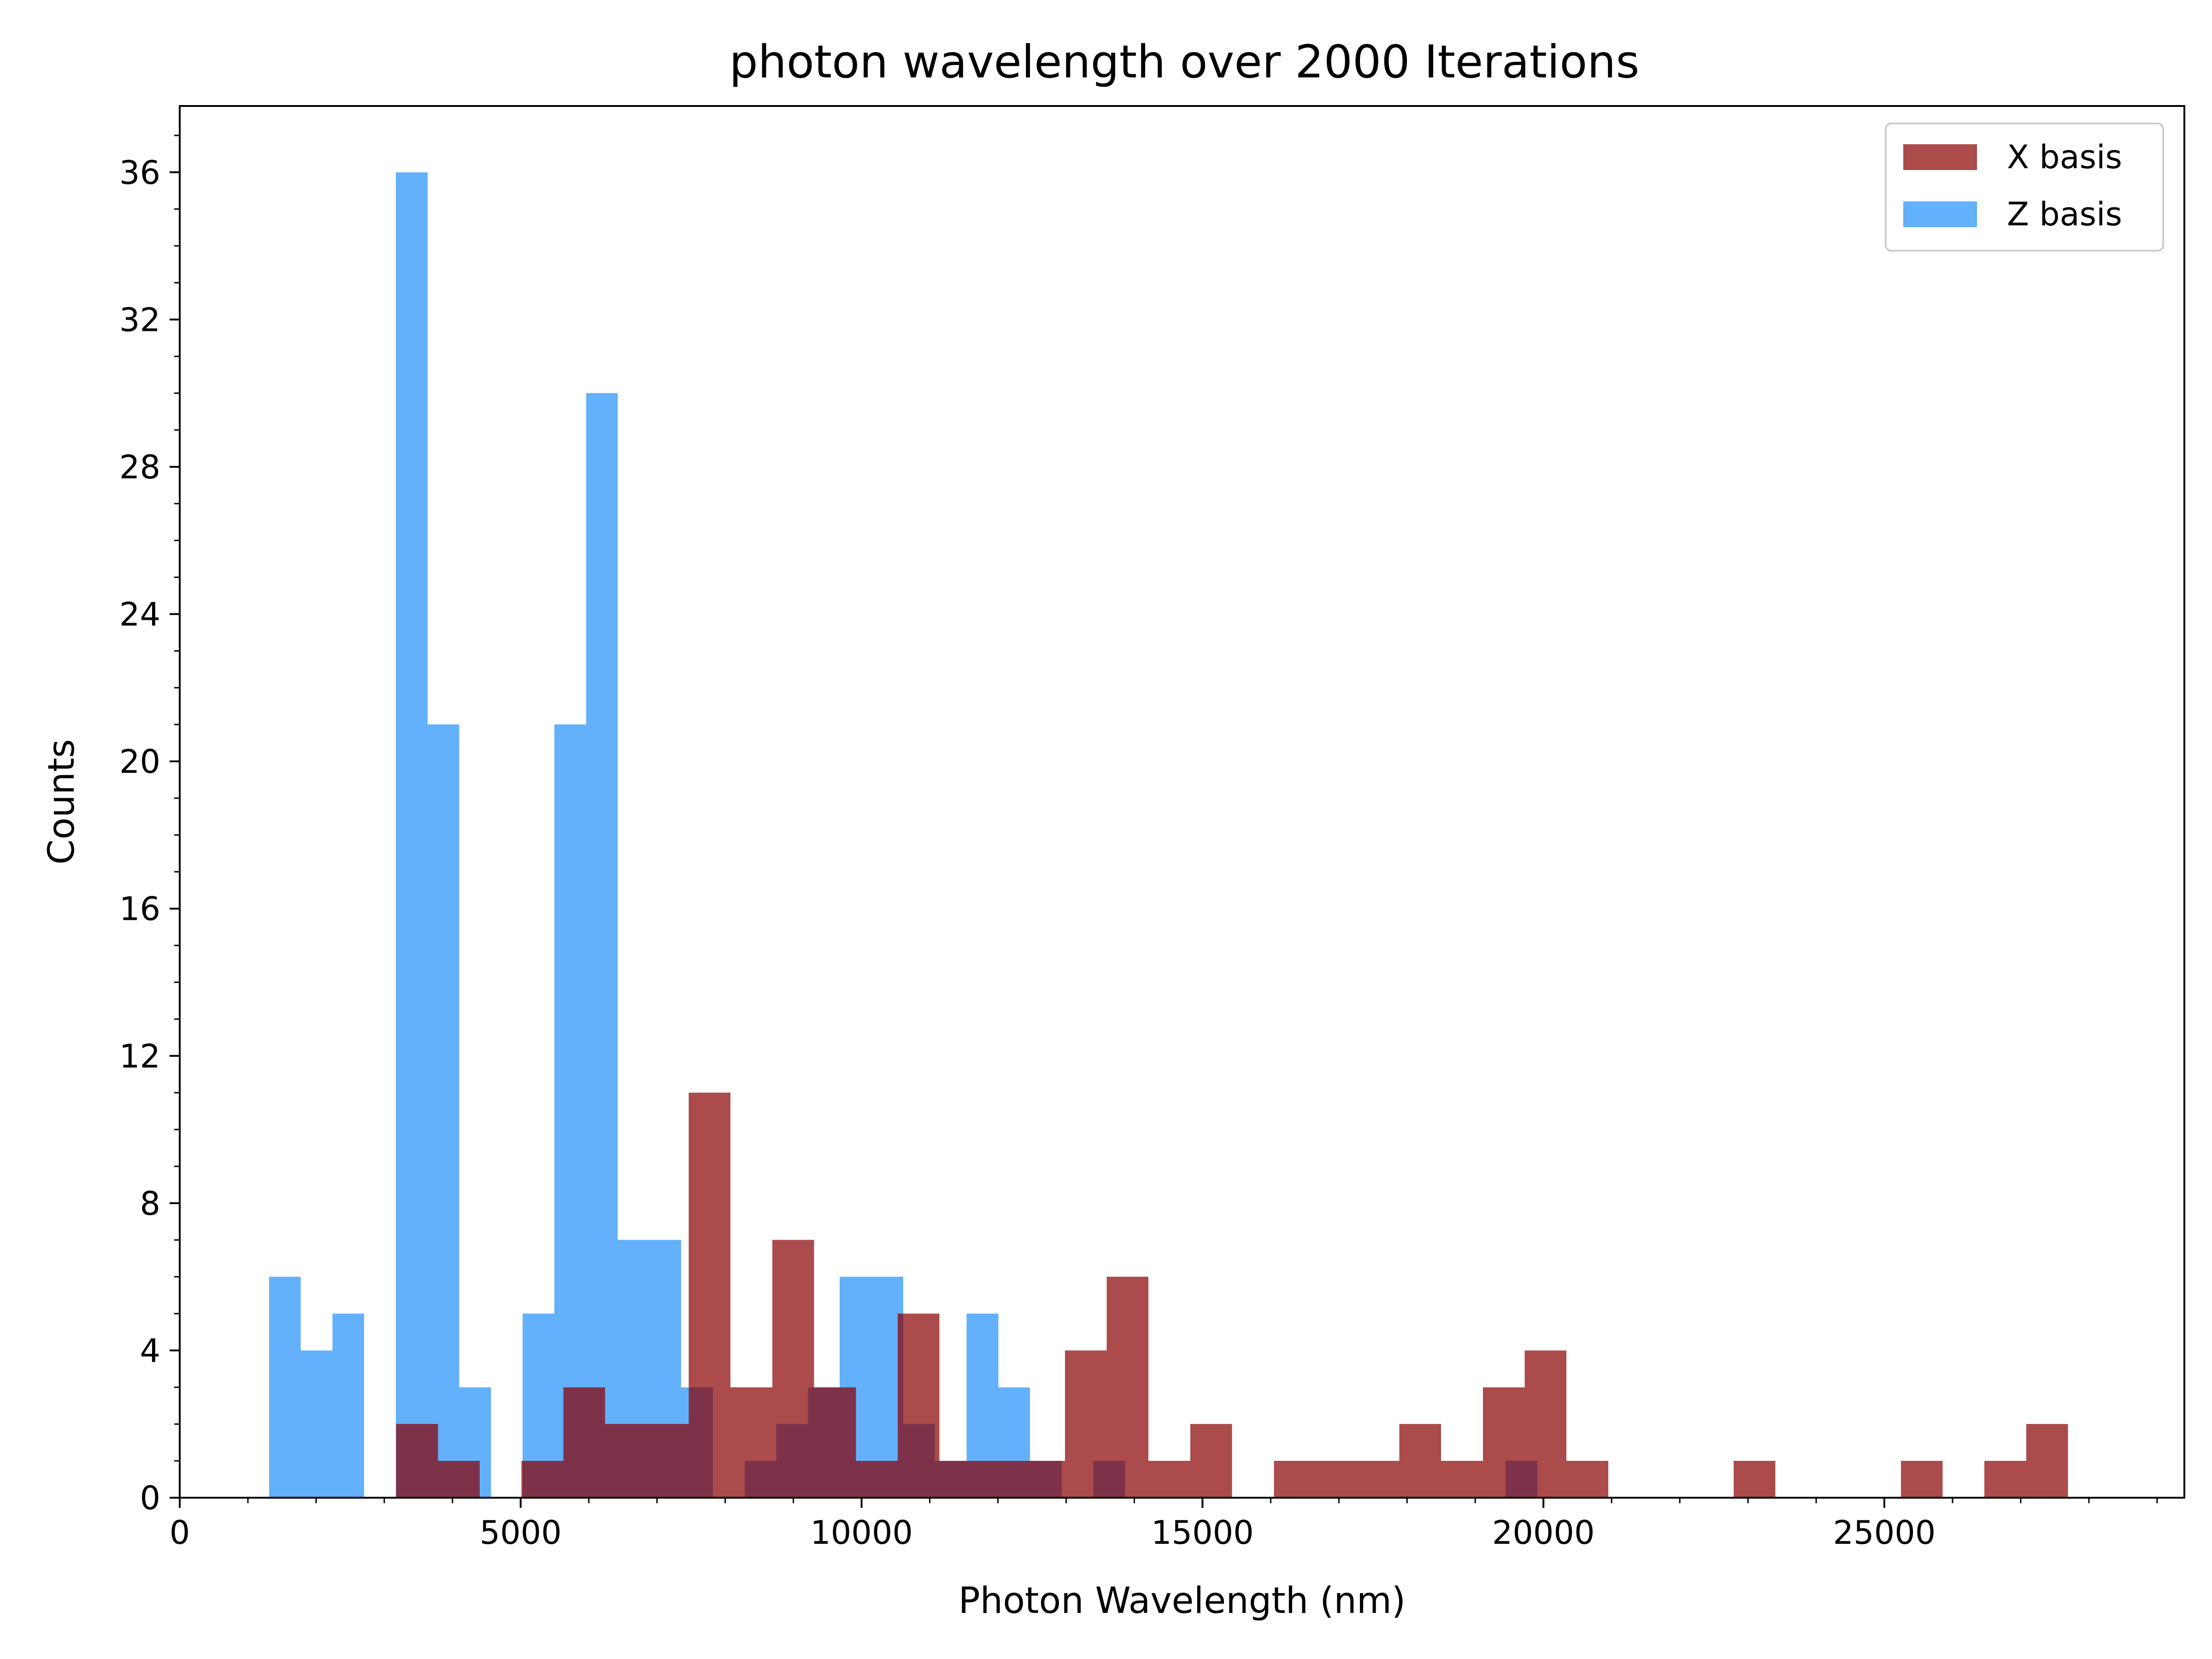  I want to click on x-tick-label: 25000, so click(1884, 1533).